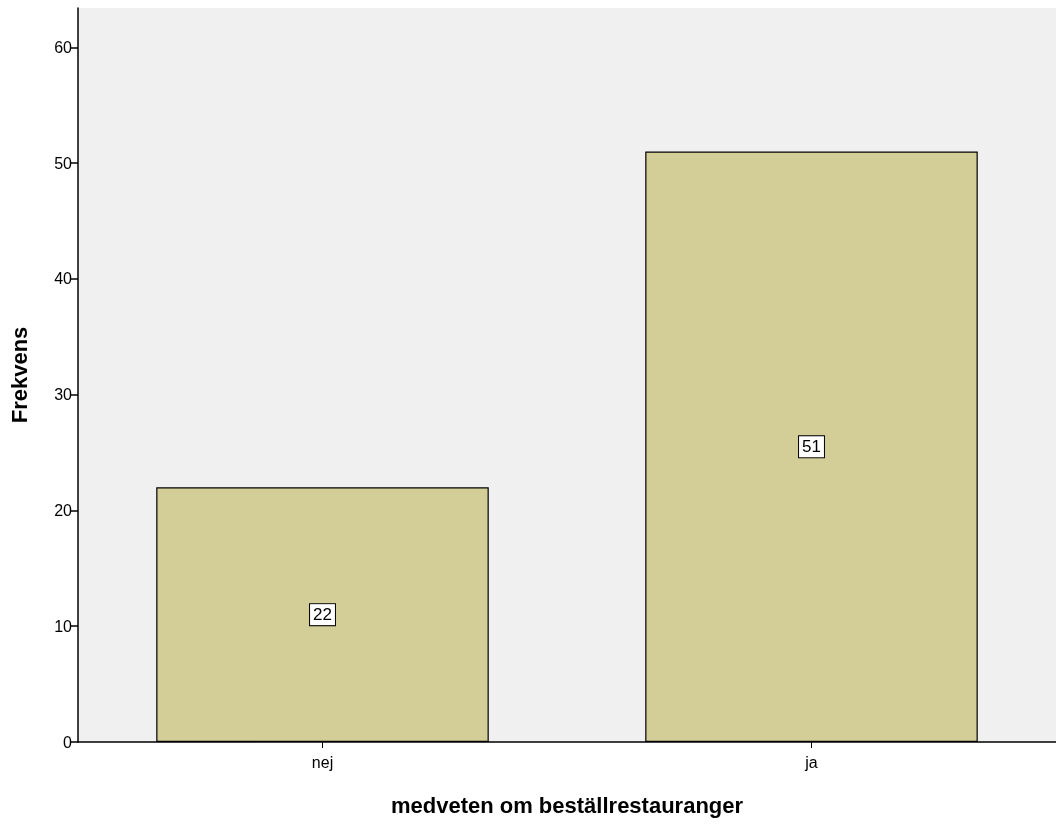 The image size is (1056, 824). What do you see at coordinates (811, 762) in the screenshot?
I see `x-tick-label: ja` at bounding box center [811, 762].